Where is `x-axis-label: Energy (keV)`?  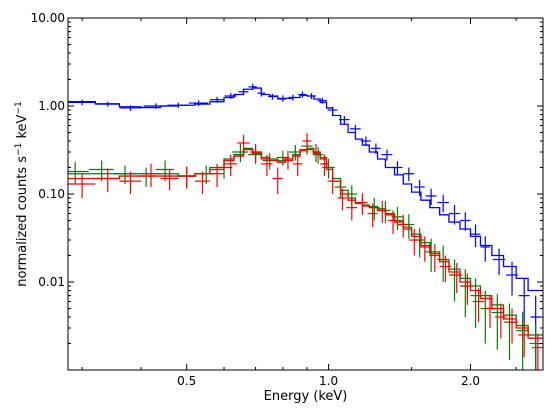
x-axis-label: Energy (keV) is located at coordinates (306, 396).